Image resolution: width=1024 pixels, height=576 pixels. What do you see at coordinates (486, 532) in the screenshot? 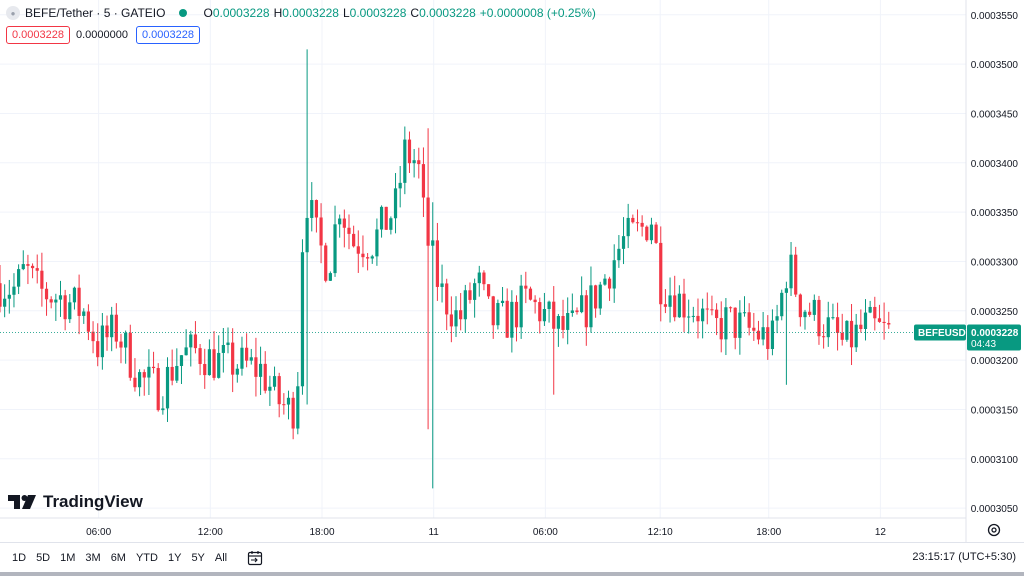
I see `time-axis: 06:00 12:00 18:00 11 06:00 12:10 18:00 12` at bounding box center [486, 532].